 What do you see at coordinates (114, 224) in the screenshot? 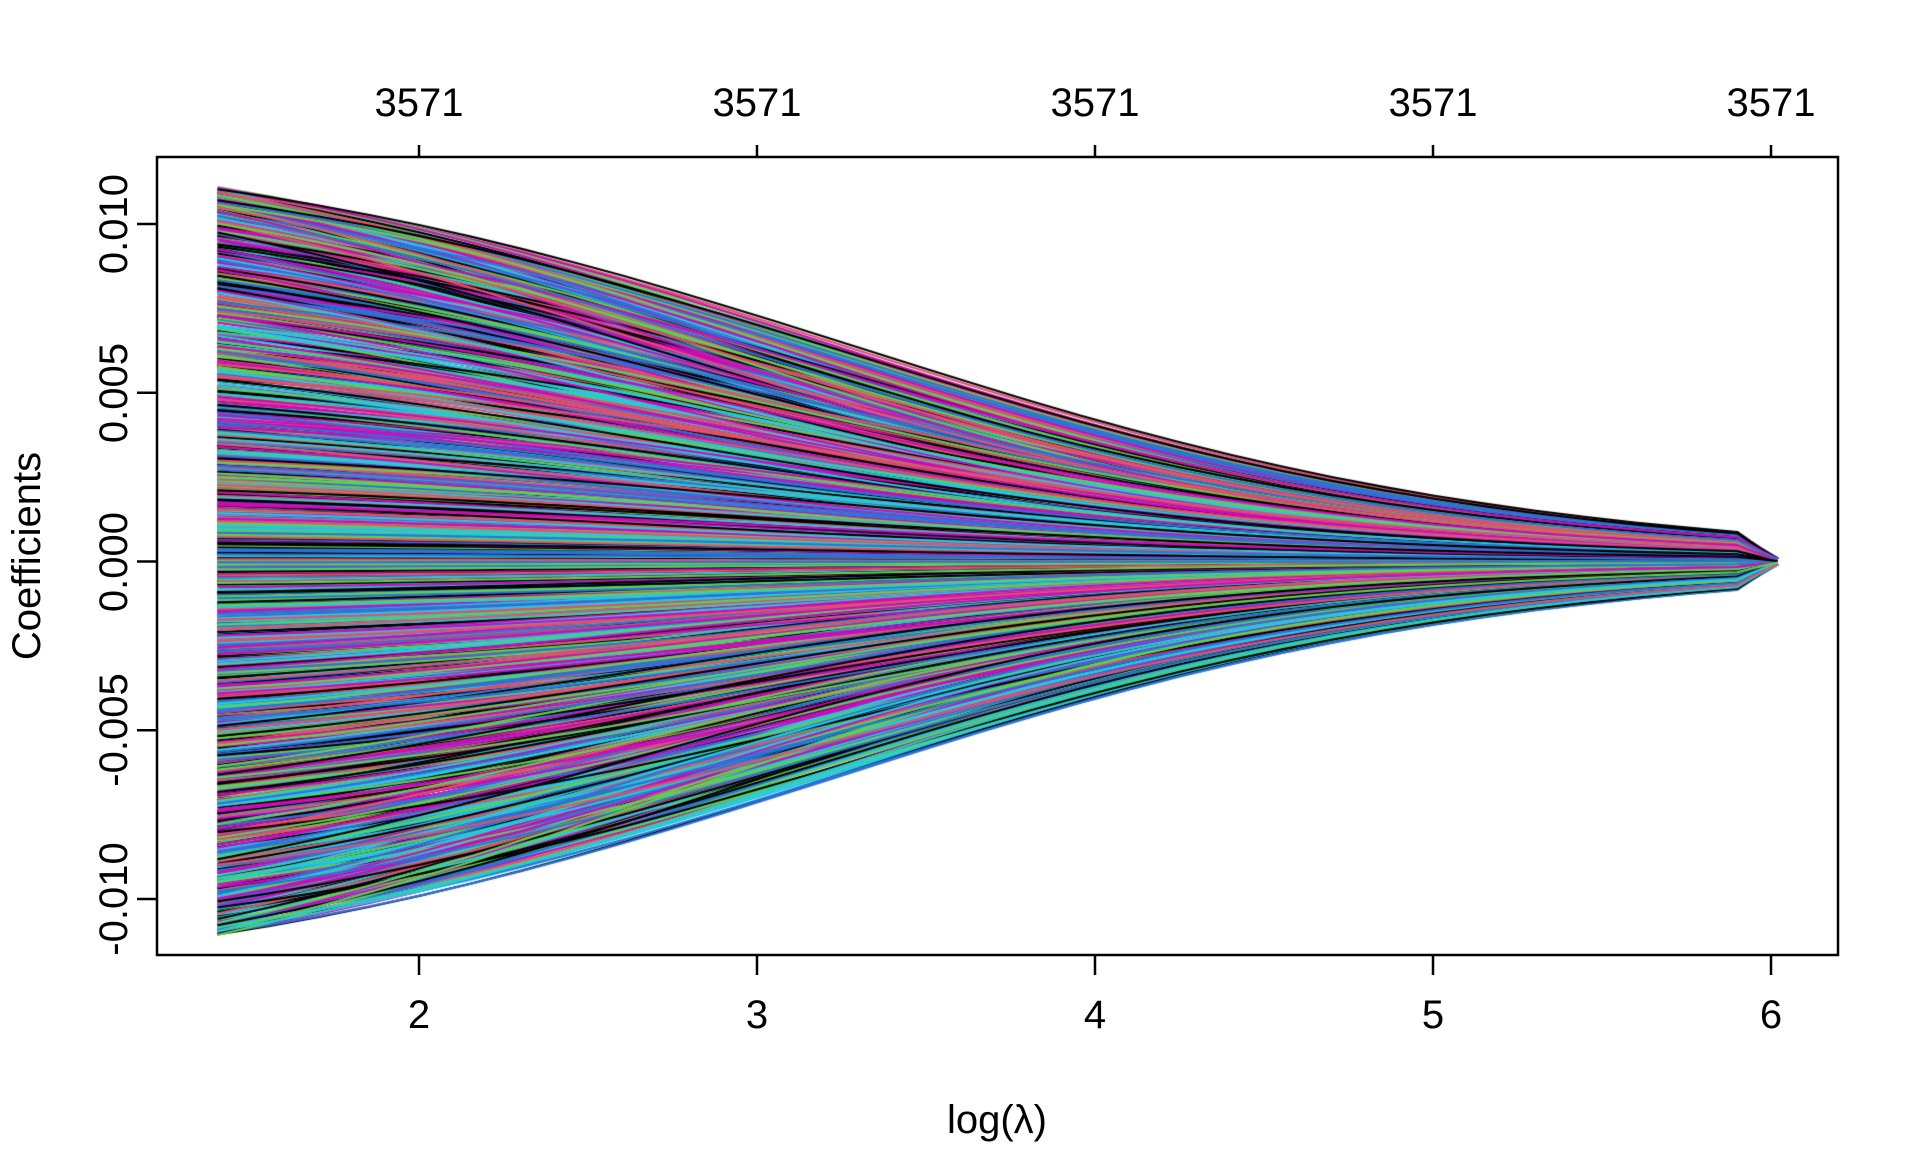
I see `y-tick-label: 0.010` at bounding box center [114, 224].